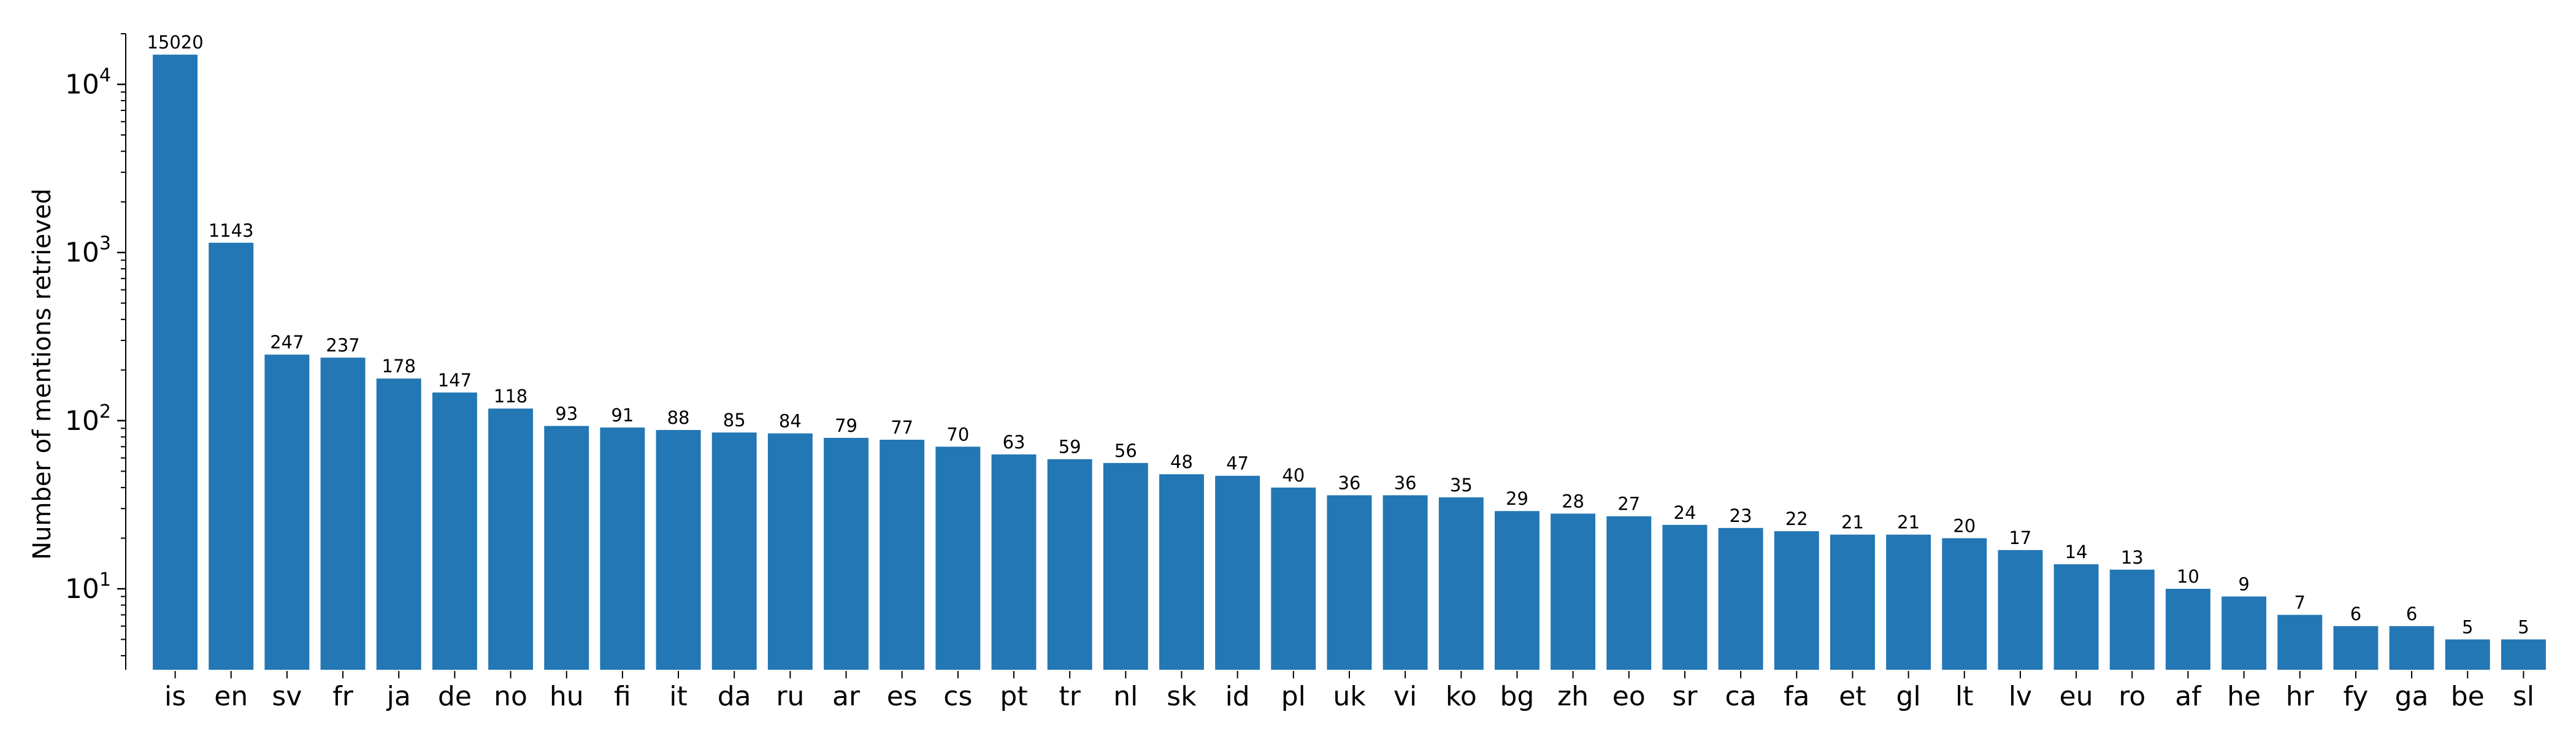 This screenshot has width=2576, height=736. What do you see at coordinates (1014, 562) in the screenshot?
I see `bar-pt` at bounding box center [1014, 562].